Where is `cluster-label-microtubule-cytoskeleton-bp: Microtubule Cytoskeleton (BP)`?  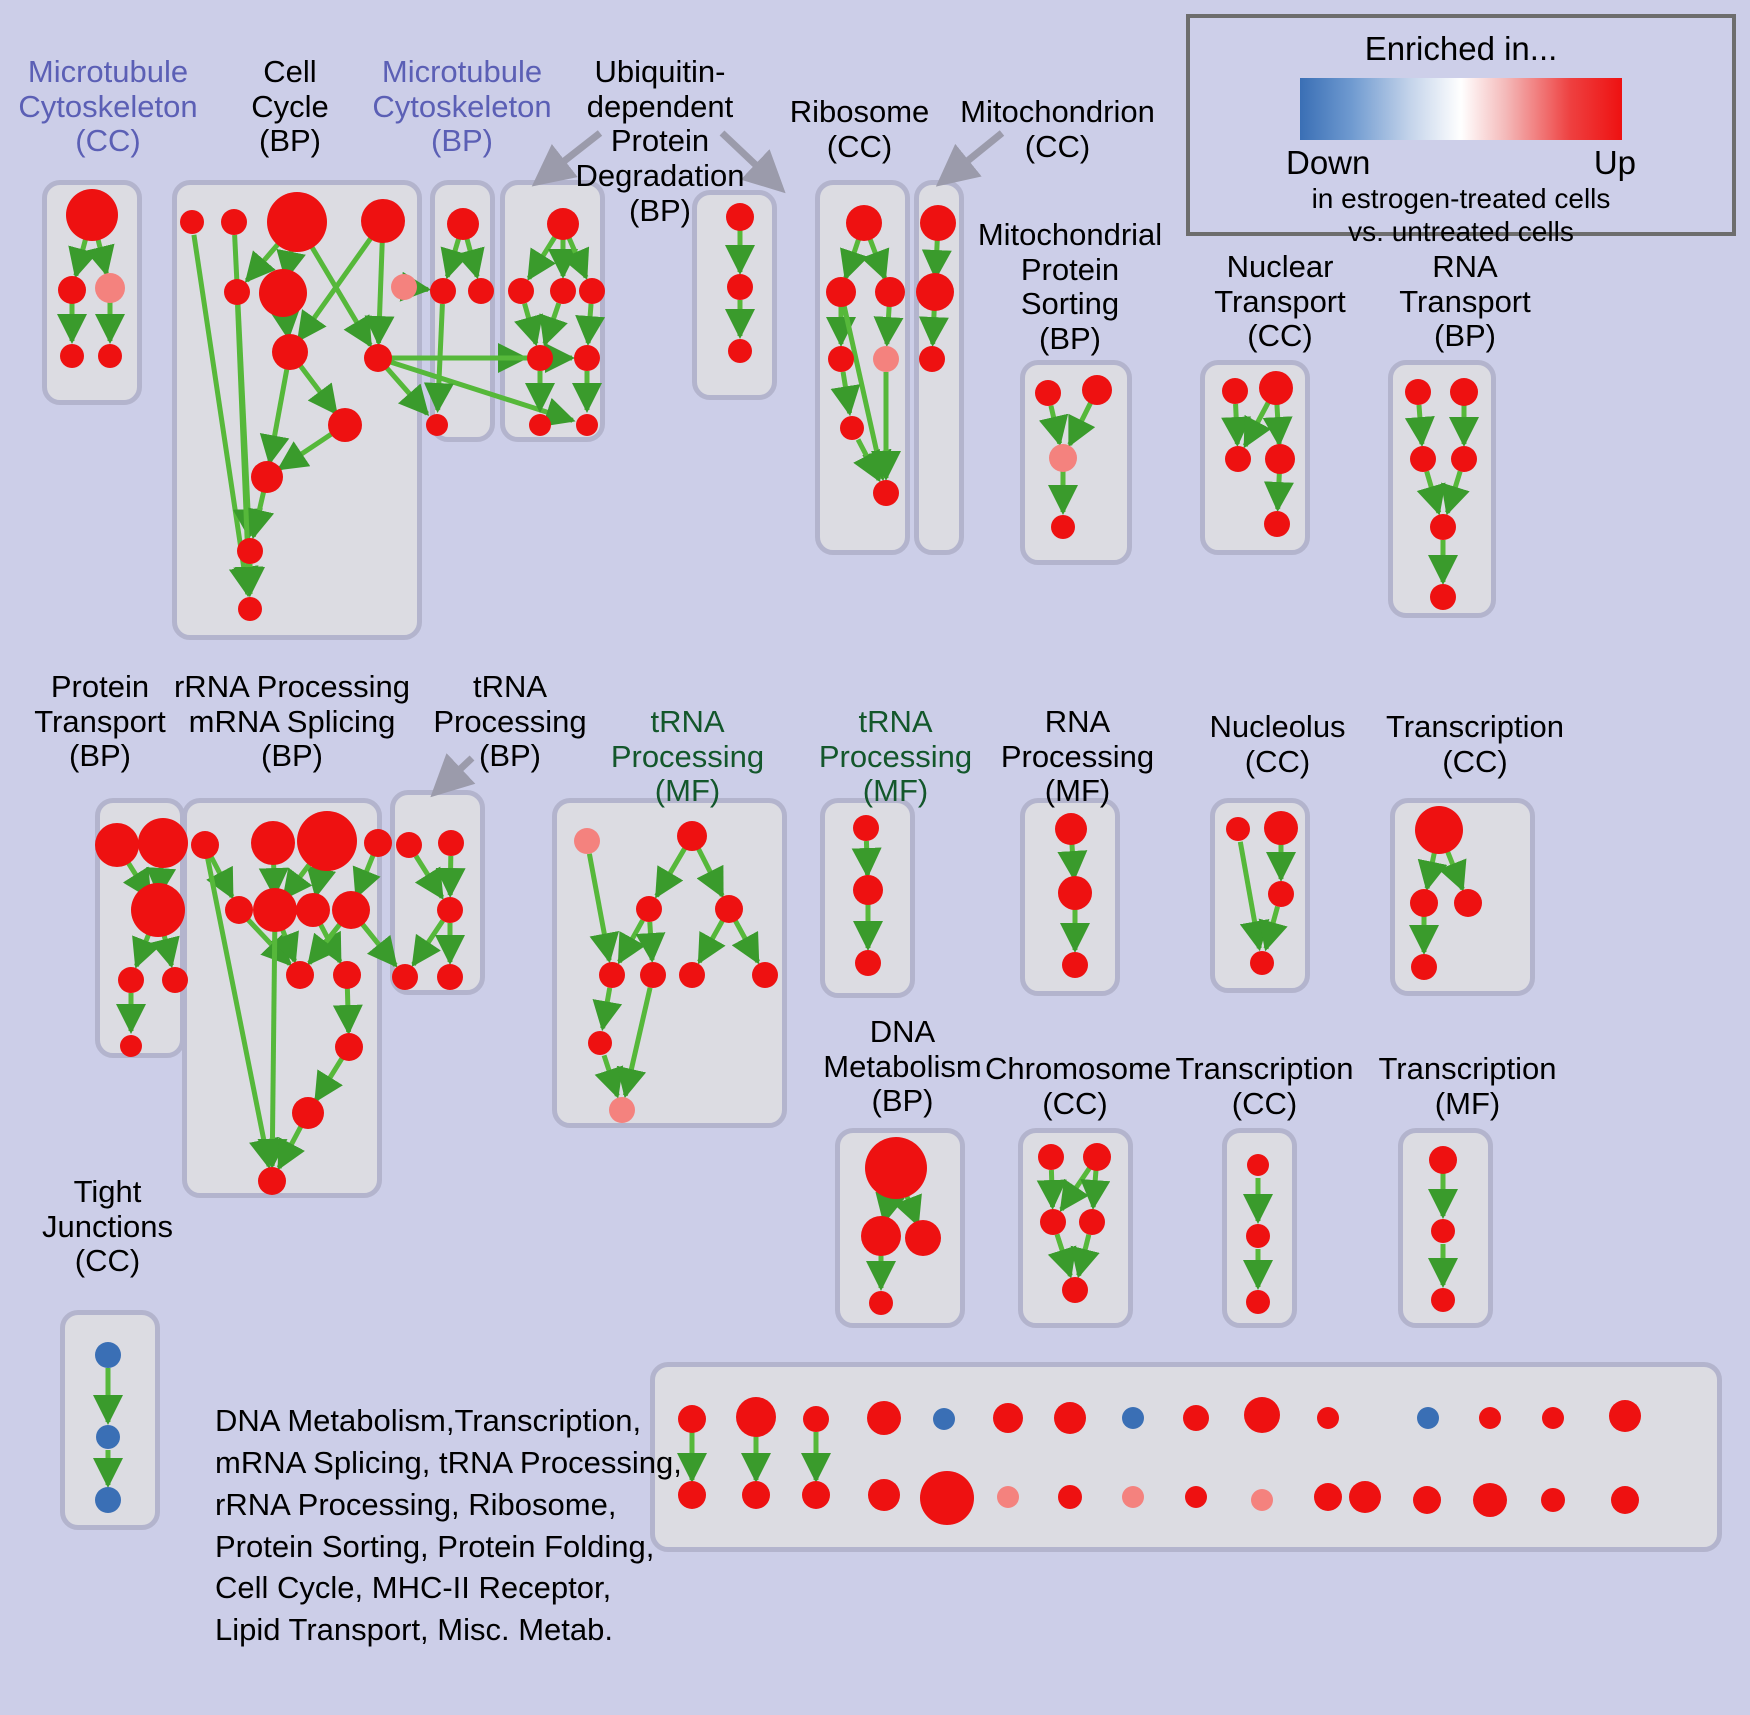
cluster-label-microtubule-cytoskeleton-bp: Microtubule Cytoskeleton (BP) is located at coordinates (462, 106).